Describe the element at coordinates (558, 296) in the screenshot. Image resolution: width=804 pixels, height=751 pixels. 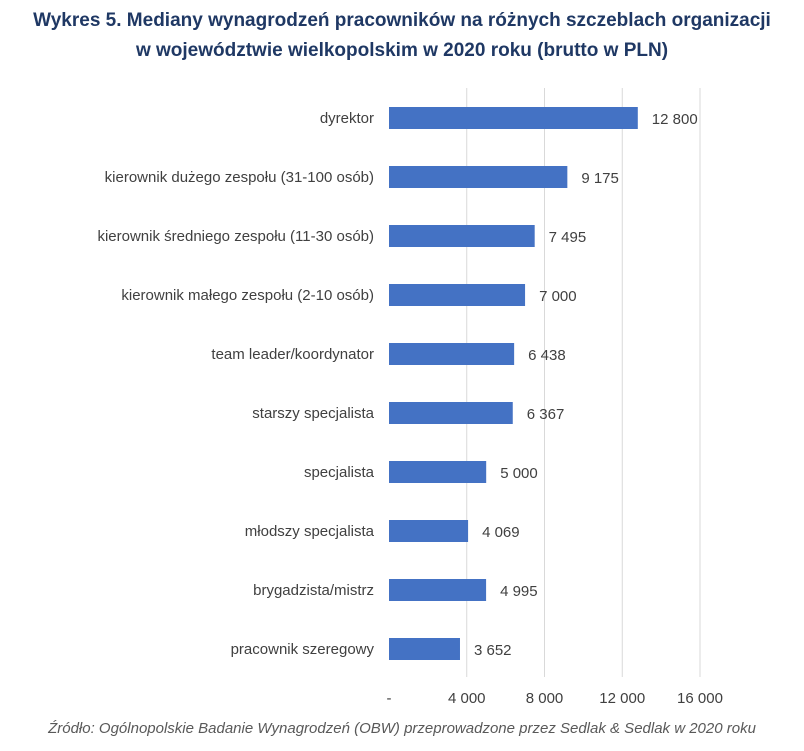
I see `value-label: 7 000` at that location.